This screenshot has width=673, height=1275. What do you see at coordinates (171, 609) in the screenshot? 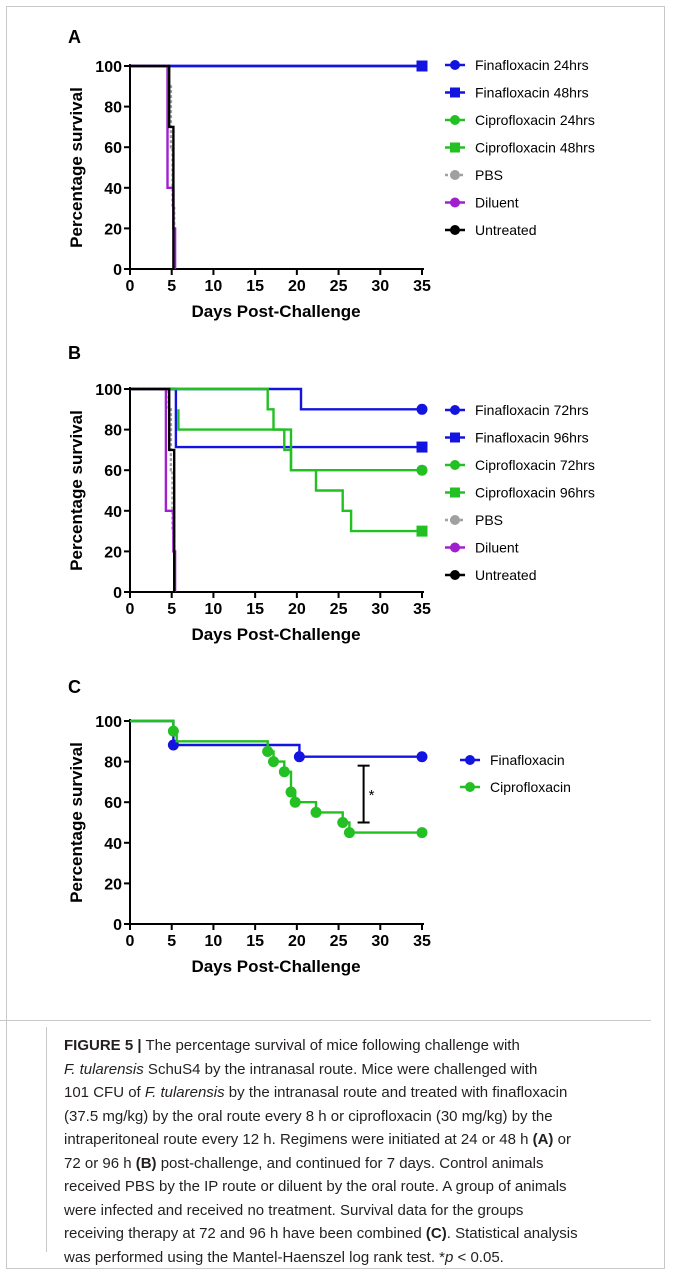
I see `x-tick-label: 5` at bounding box center [171, 609].